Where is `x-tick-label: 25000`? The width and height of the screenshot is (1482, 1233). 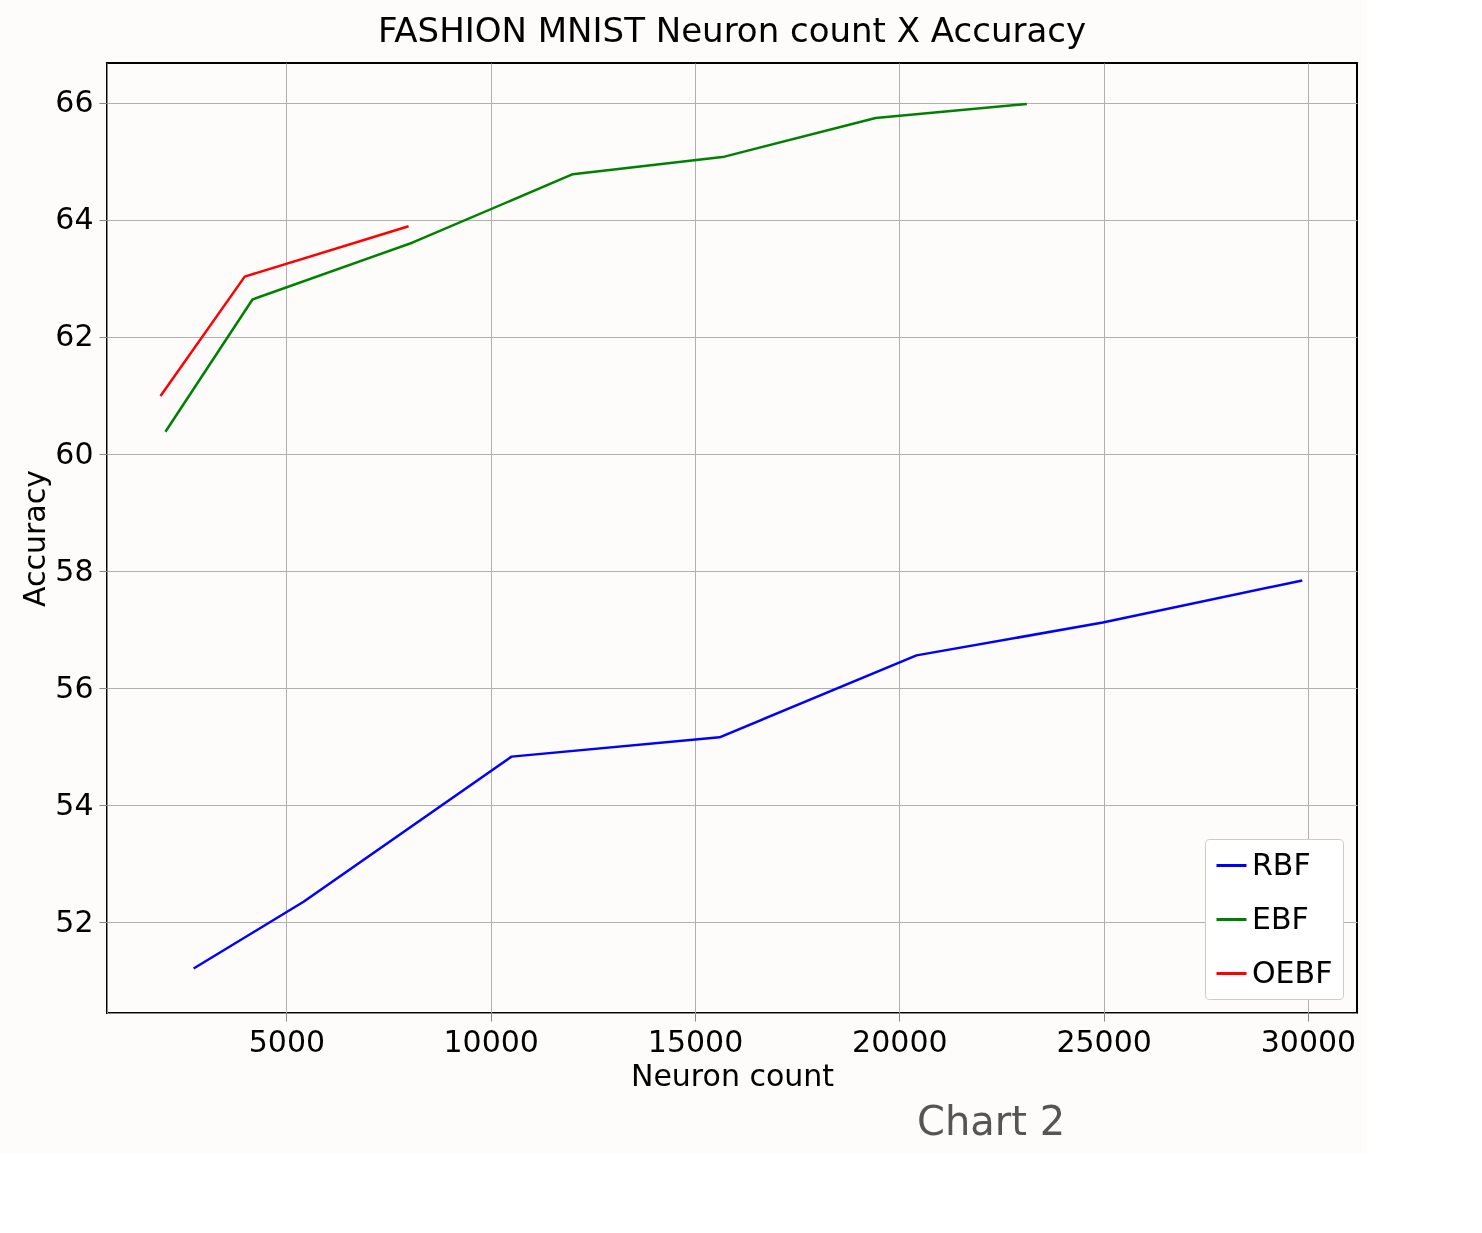 x-tick-label: 25000 is located at coordinates (1104, 1041).